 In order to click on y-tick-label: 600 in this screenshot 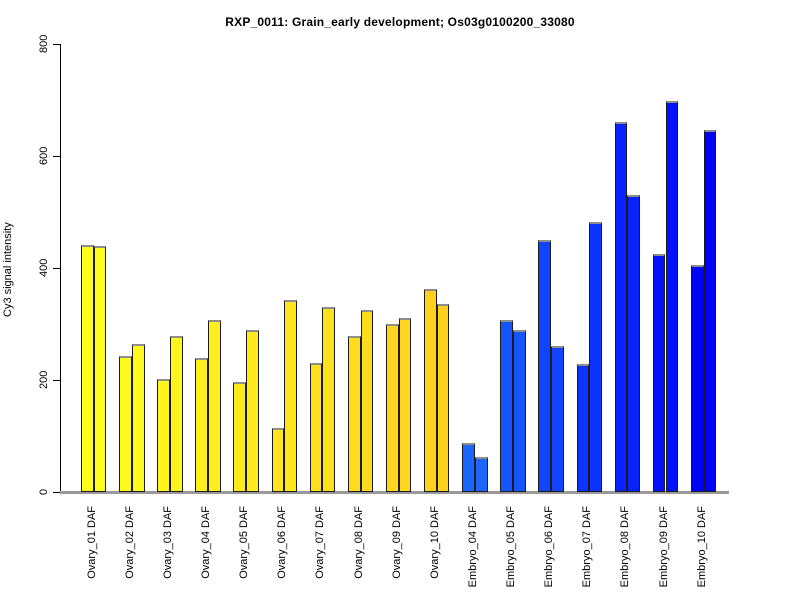, I will do `click(44, 156)`.